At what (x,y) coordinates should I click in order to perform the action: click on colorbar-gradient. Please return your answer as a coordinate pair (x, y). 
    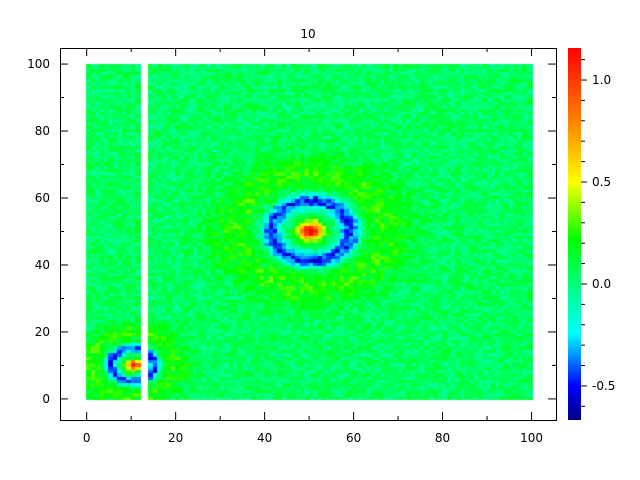
    Looking at the image, I should click on (574, 234).